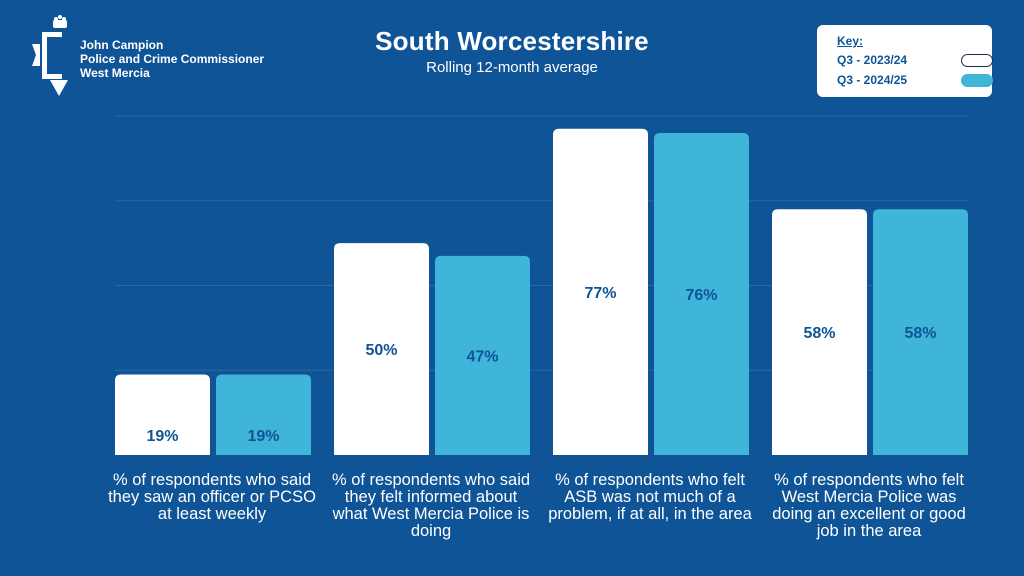  I want to click on legend-label-2024: Q3 - 2024/25, so click(872, 80).